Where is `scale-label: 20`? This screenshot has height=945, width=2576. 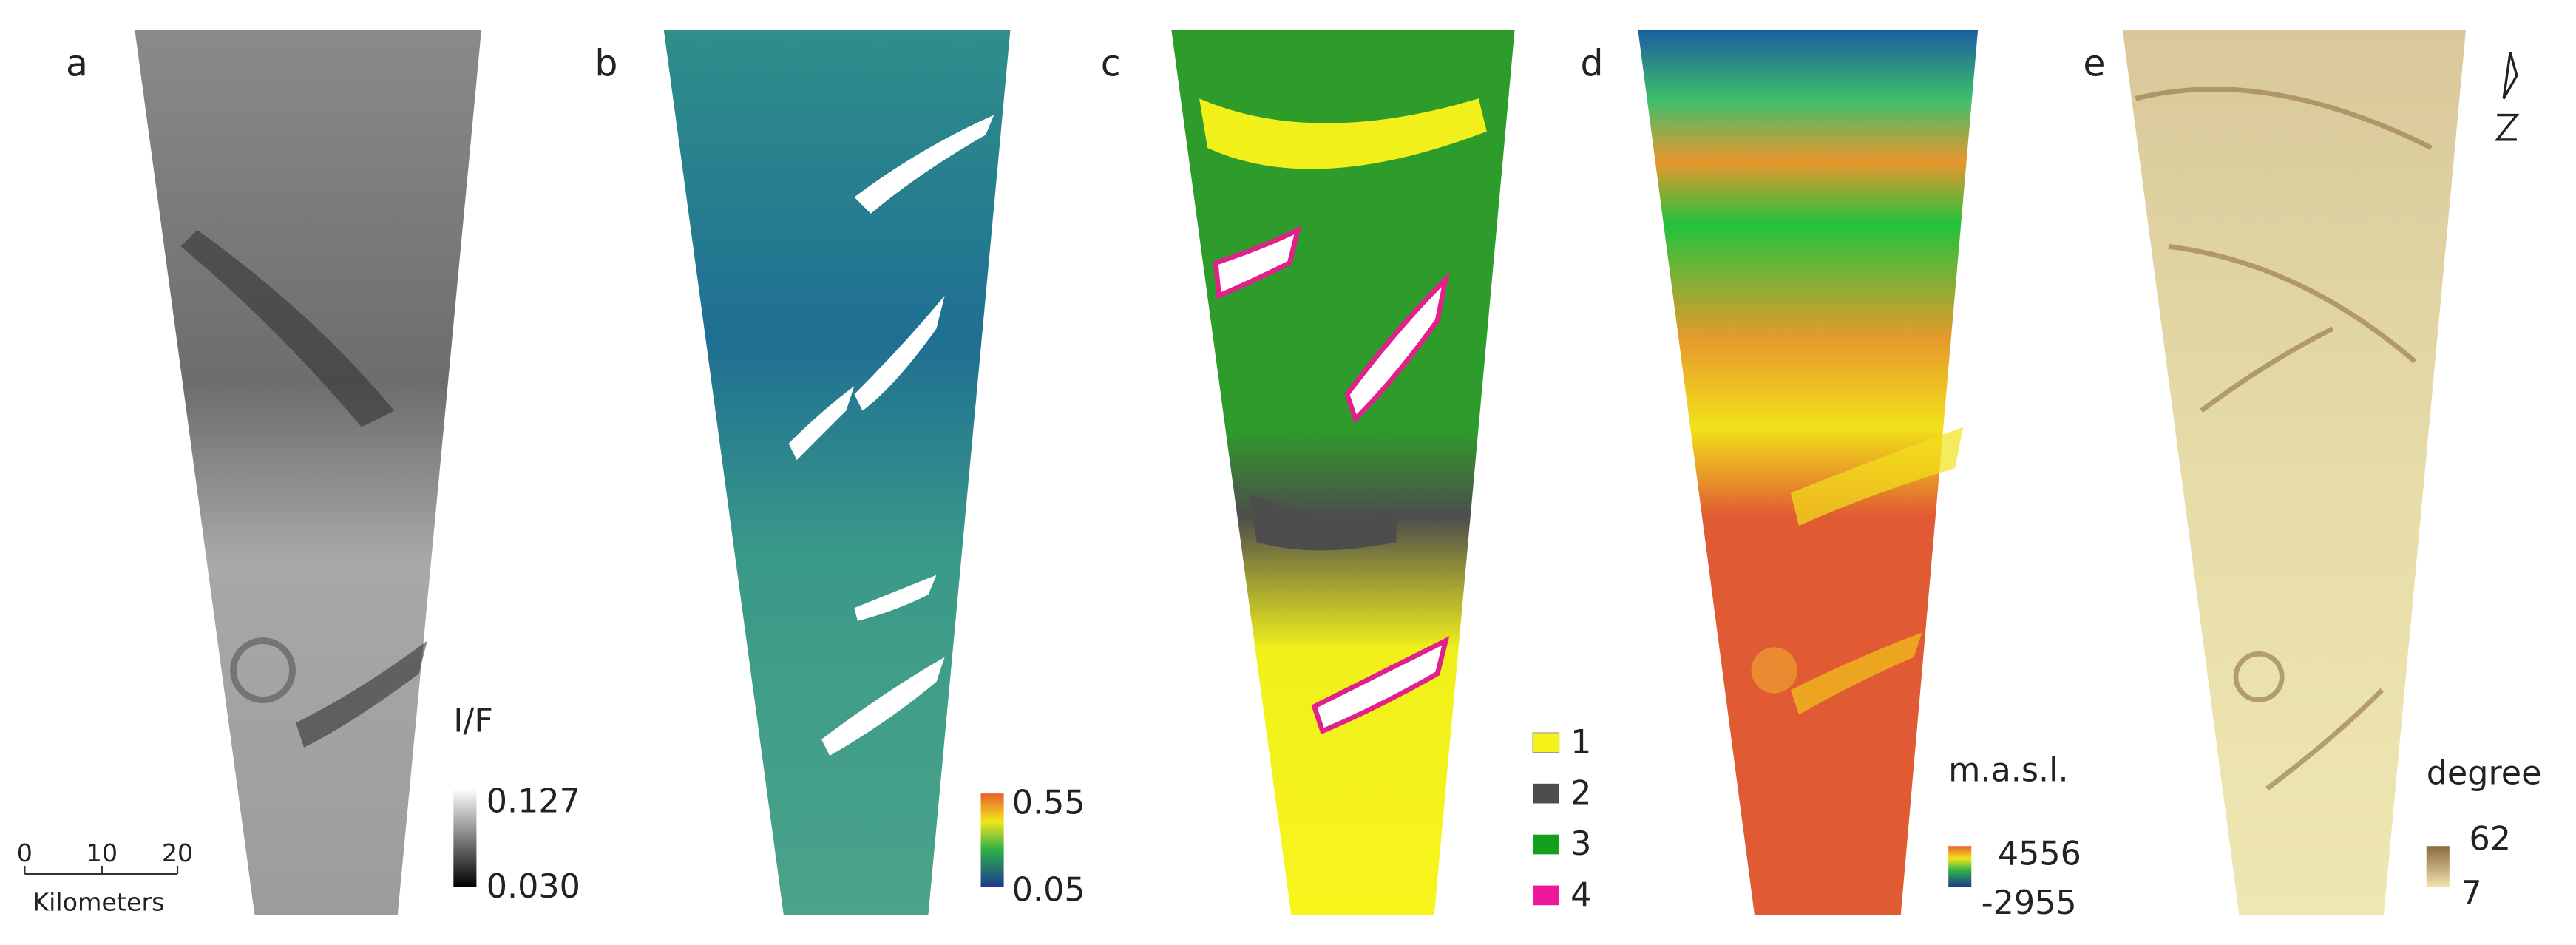
scale-label: 20 is located at coordinates (177, 853).